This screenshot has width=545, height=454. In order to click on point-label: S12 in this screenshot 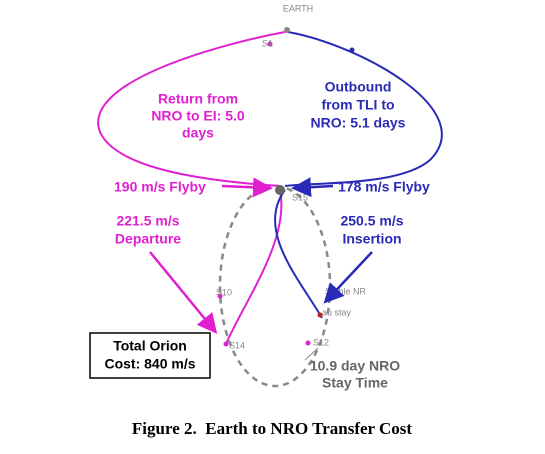, I will do `click(321, 342)`.